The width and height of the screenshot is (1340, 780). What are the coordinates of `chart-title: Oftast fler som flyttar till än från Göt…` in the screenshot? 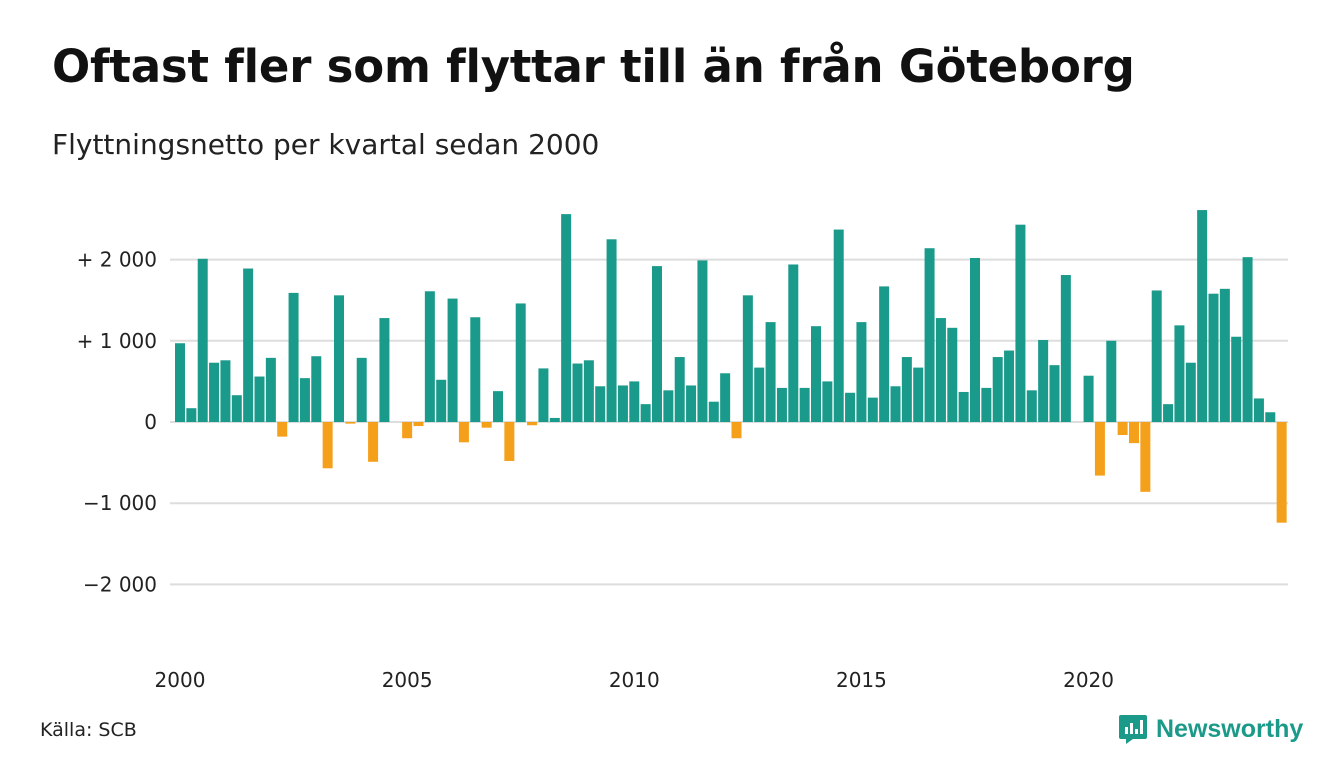 It's located at (593, 66).